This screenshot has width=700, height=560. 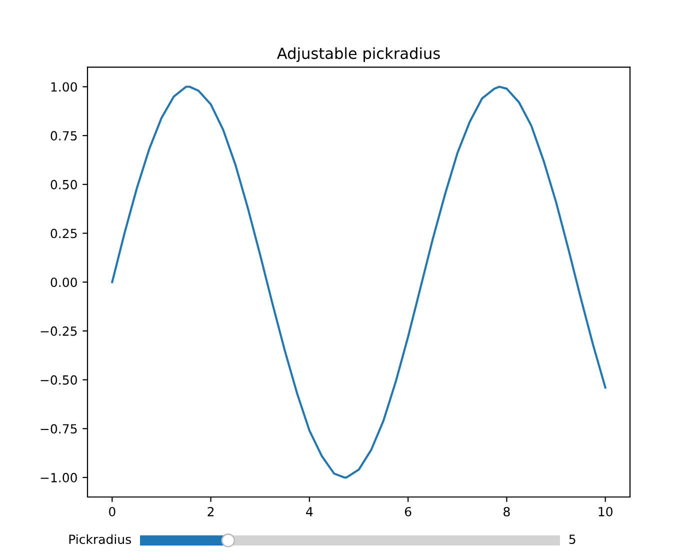 I want to click on y-tick-label: −0.25, so click(x=58, y=331).